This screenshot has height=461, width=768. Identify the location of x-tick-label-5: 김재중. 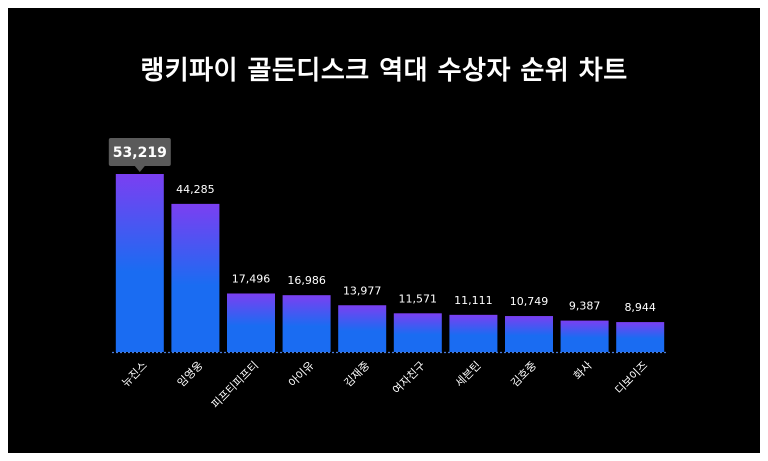
(357, 374).